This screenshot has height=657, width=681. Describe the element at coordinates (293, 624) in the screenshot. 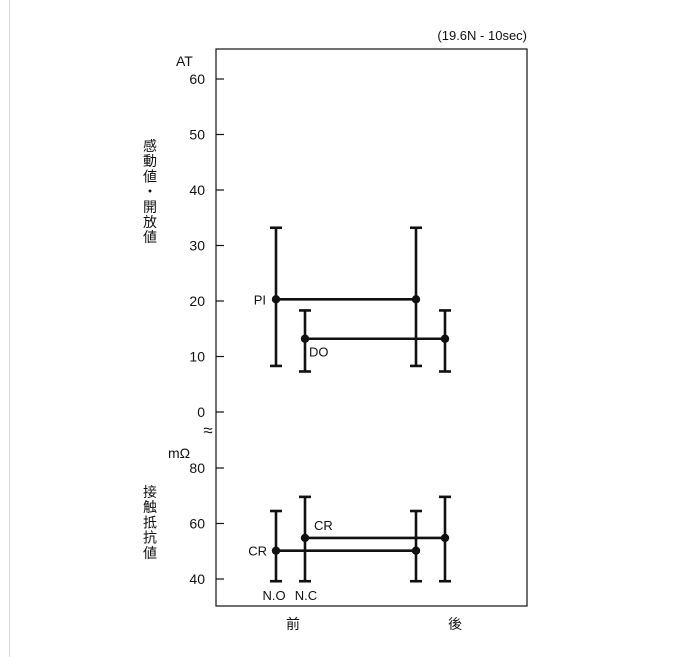

I see `x-category-label: 前` at that location.